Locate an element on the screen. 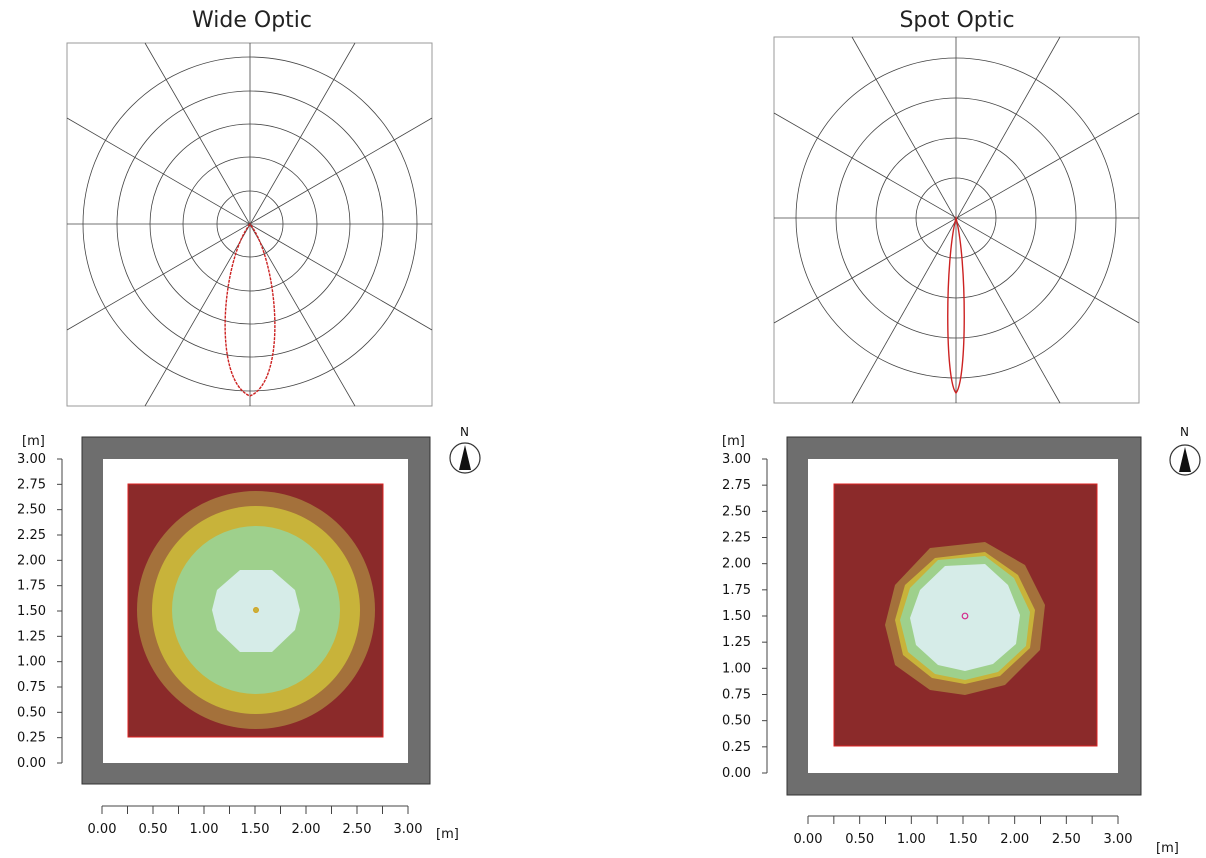 The image size is (1206, 858). polar-diagram-spot is located at coordinates (956, 220).